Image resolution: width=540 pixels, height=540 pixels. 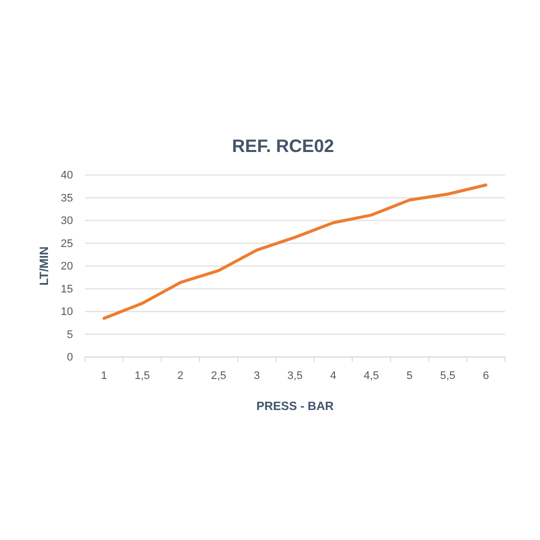 What do you see at coordinates (66, 289) in the screenshot?
I see `y-tick-label: 15` at bounding box center [66, 289].